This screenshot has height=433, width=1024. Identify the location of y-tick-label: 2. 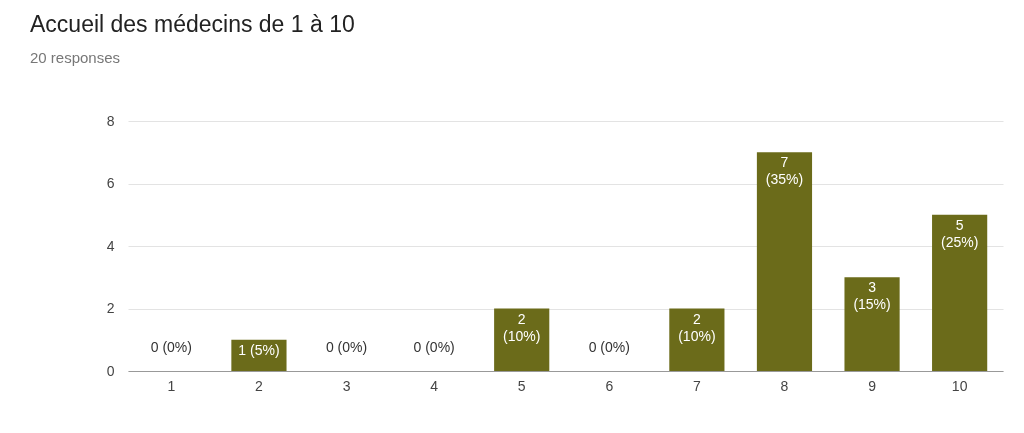
(110, 308).